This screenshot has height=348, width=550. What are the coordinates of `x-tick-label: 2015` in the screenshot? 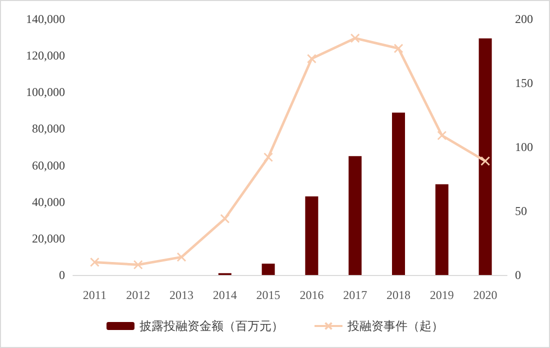 It's located at (268, 295).